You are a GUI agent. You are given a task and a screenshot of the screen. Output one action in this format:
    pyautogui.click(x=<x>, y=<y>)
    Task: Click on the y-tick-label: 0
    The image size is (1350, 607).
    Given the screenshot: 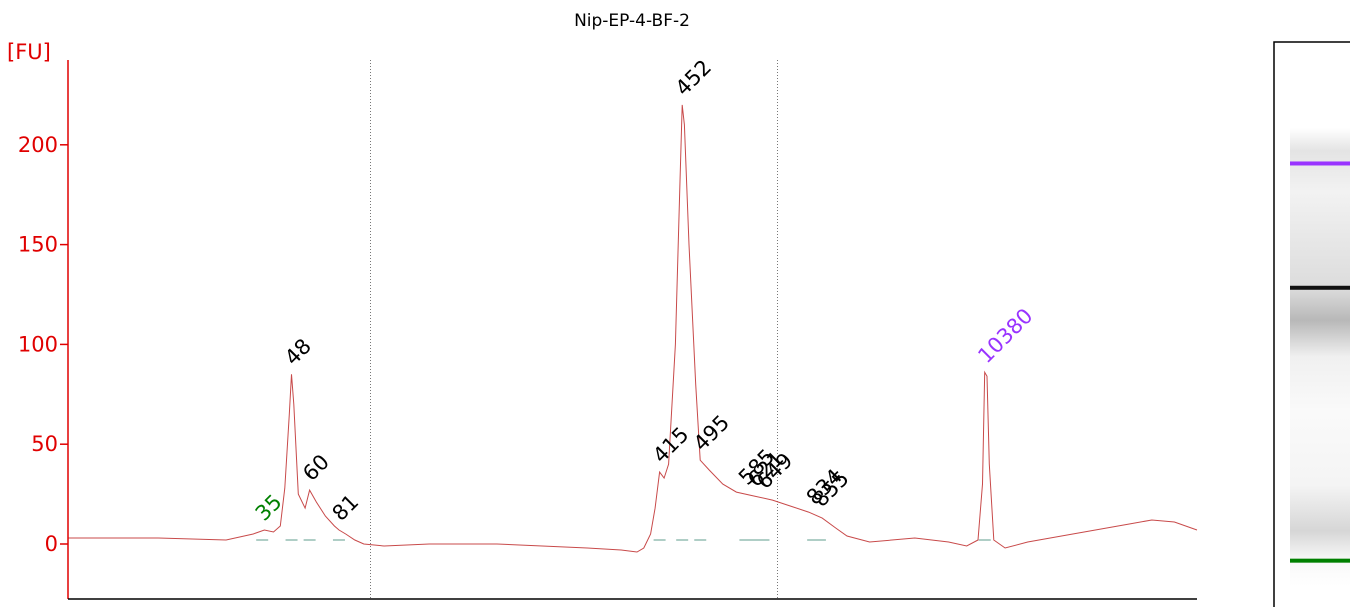 What is the action you would take?
    pyautogui.click(x=51, y=544)
    